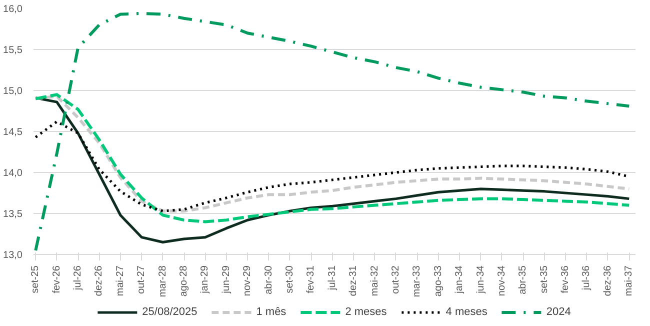 The height and width of the screenshot is (326, 650). What do you see at coordinates (417, 281) in the screenshot?
I see `x-tick-label: mar-33` at bounding box center [417, 281].